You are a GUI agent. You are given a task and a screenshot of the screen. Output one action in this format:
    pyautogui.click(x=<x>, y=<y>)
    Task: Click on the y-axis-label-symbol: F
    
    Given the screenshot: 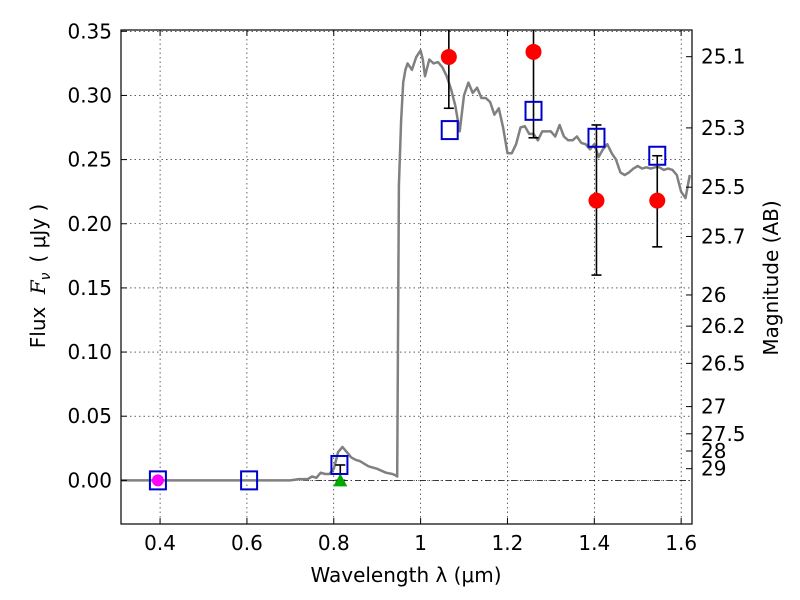 What is the action you would take?
    pyautogui.click(x=38, y=287)
    